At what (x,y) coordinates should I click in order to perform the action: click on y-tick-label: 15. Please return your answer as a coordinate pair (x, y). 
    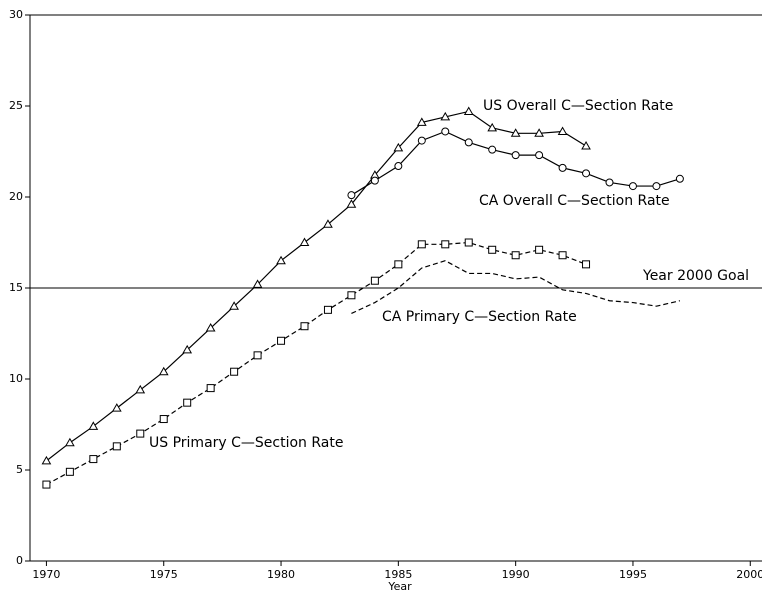
    Looking at the image, I should click on (16, 287).